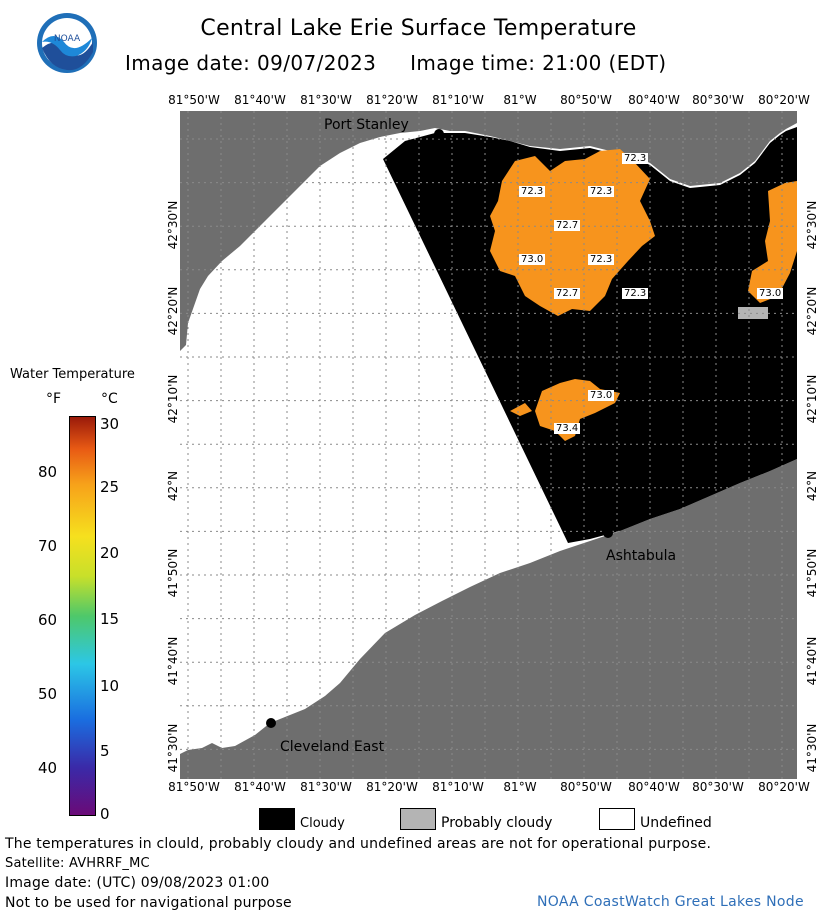  Describe the element at coordinates (48, 472) in the screenshot. I see `fahrenheit-tick-label: 80` at that location.